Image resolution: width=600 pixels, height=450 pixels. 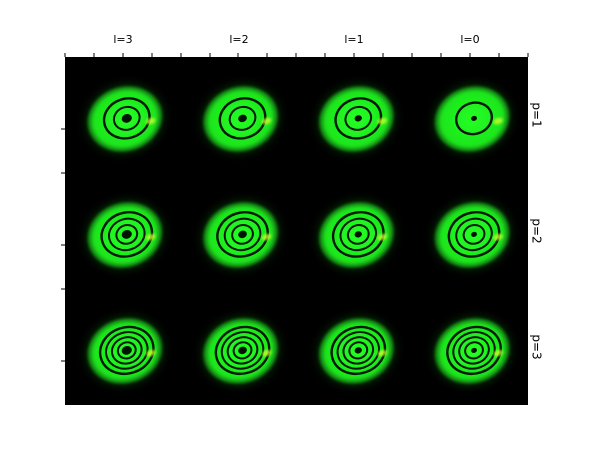 What do you see at coordinates (354, 39) in the screenshot?
I see `col-label-l1: l=1` at bounding box center [354, 39].